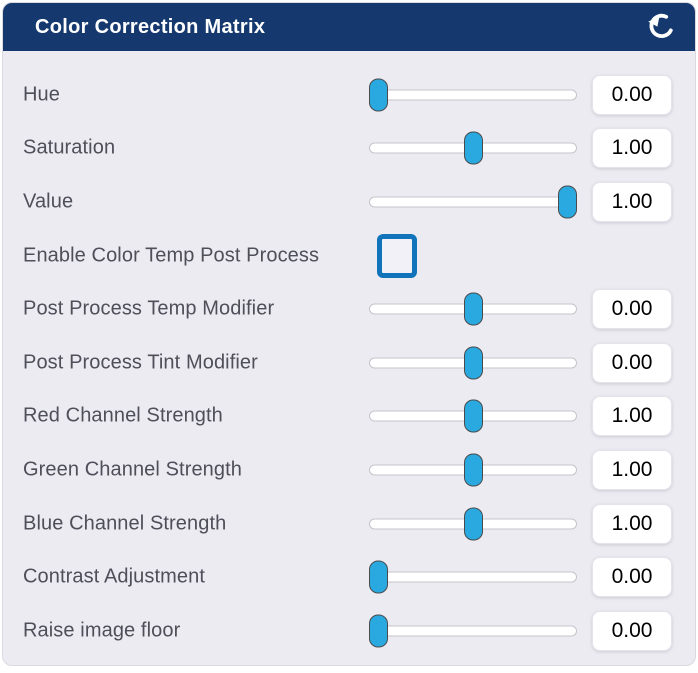  I want to click on row-label: Post Process Tint Modifier, so click(140, 362).